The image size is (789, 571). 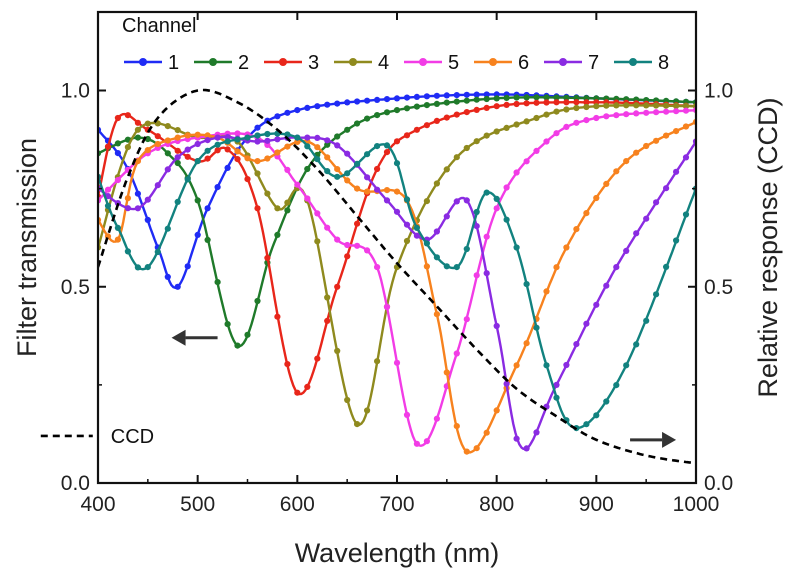 I want to click on legend-label: 8, so click(x=663, y=63).